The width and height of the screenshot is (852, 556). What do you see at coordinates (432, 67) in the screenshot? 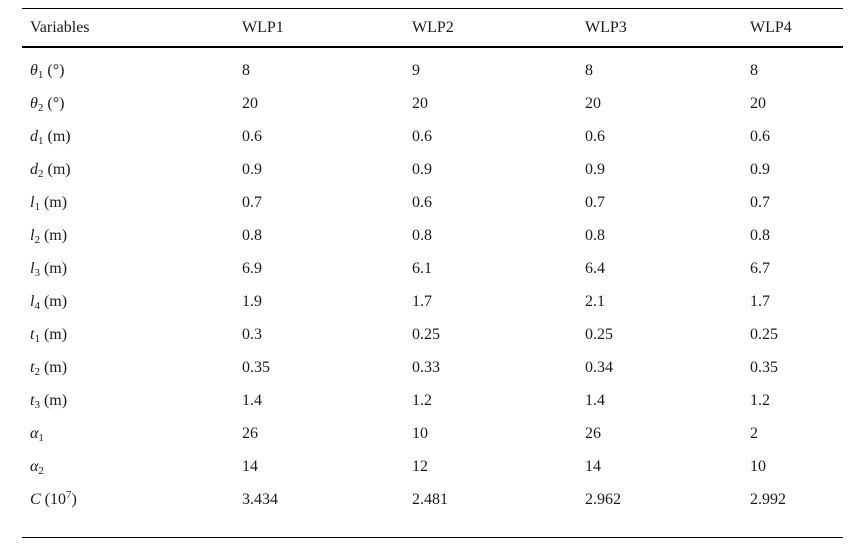
I see `table-row: θ1 (°) 8 9 8 8` at bounding box center [432, 67].